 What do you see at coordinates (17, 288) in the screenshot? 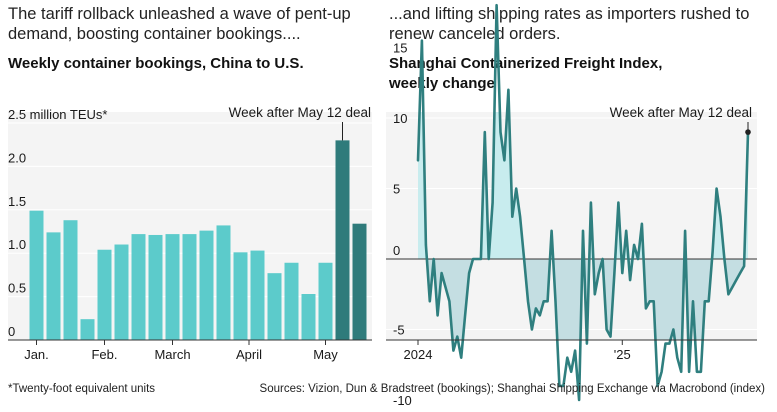
I see `y-tick-label: 0.5` at bounding box center [17, 288].